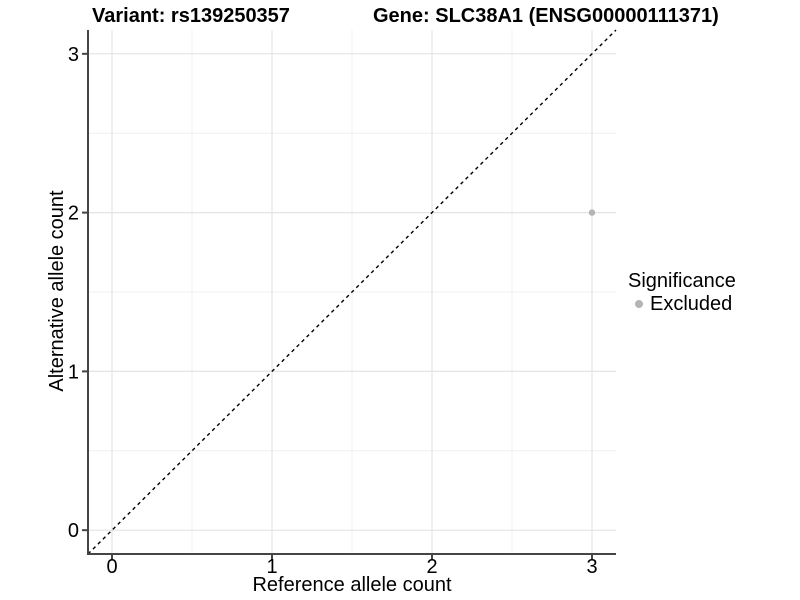  Describe the element at coordinates (682, 281) in the screenshot. I see `legend-title: Significance` at that location.